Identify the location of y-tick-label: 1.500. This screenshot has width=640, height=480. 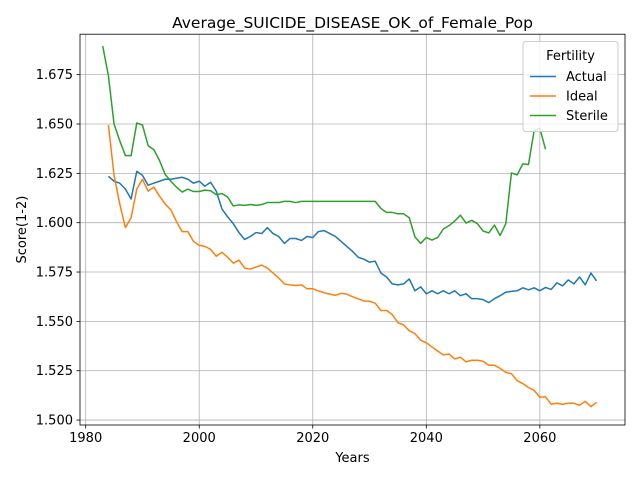
(54, 421).